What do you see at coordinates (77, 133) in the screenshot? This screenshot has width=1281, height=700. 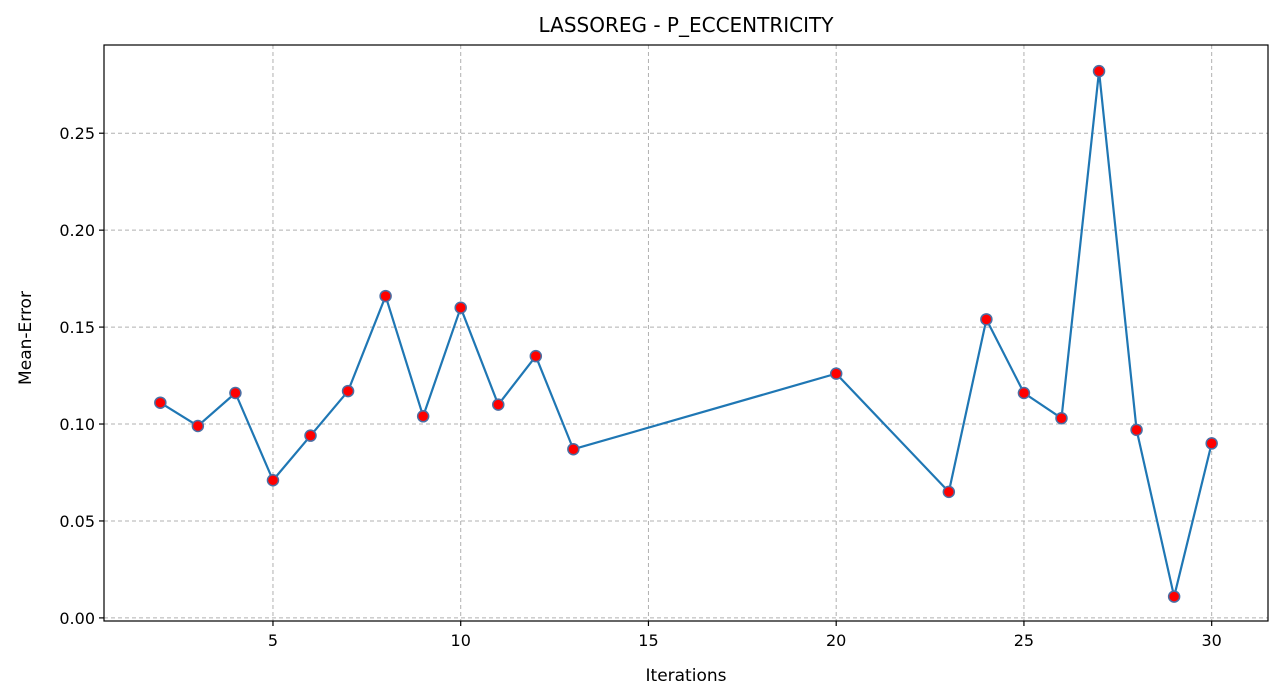 I see `y-tick-label: 0.25` at bounding box center [77, 133].